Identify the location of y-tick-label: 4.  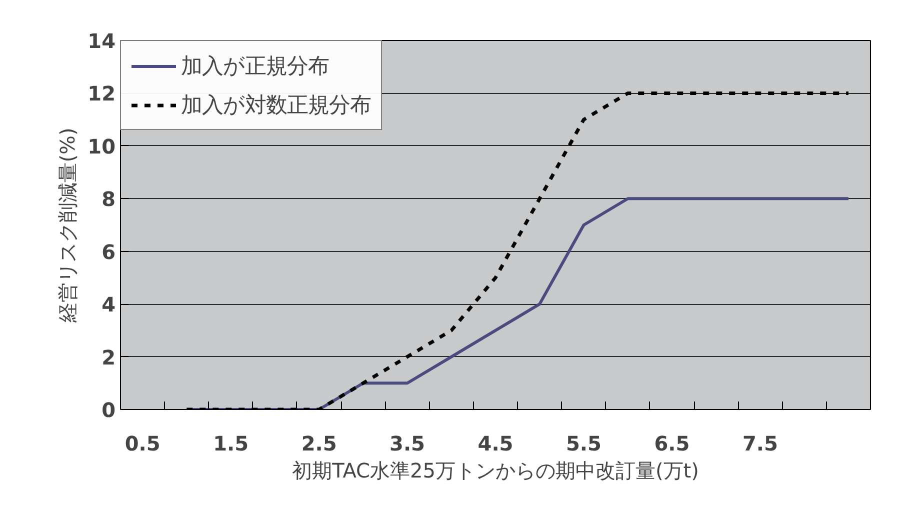
(109, 304).